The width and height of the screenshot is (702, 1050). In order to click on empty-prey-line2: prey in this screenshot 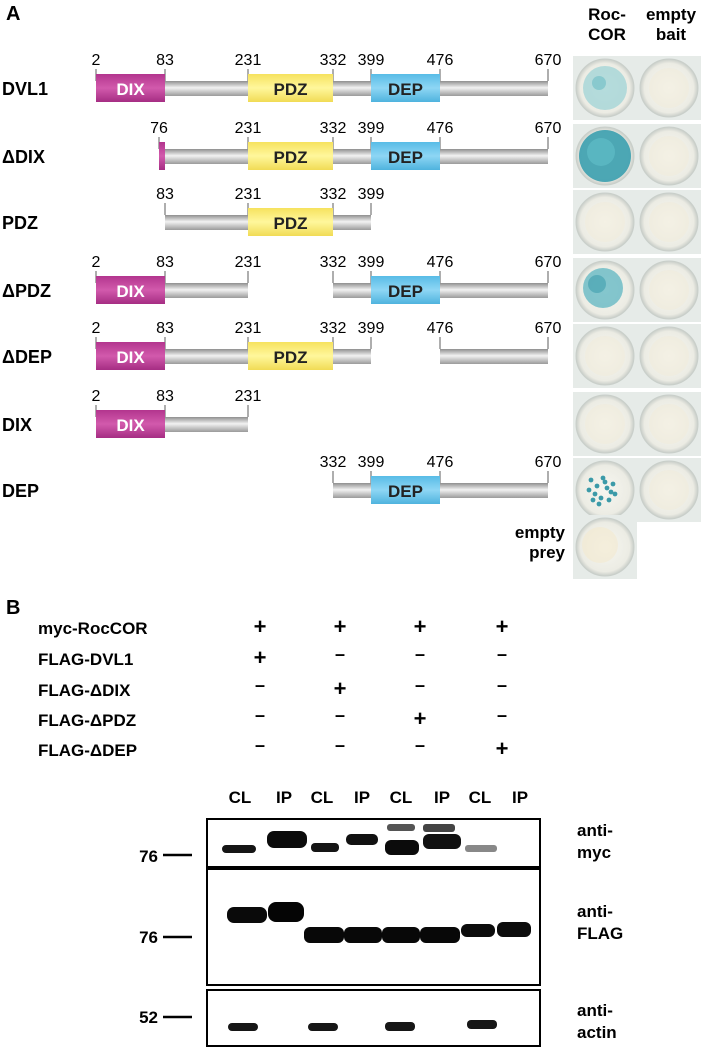, I will do `click(547, 552)`.